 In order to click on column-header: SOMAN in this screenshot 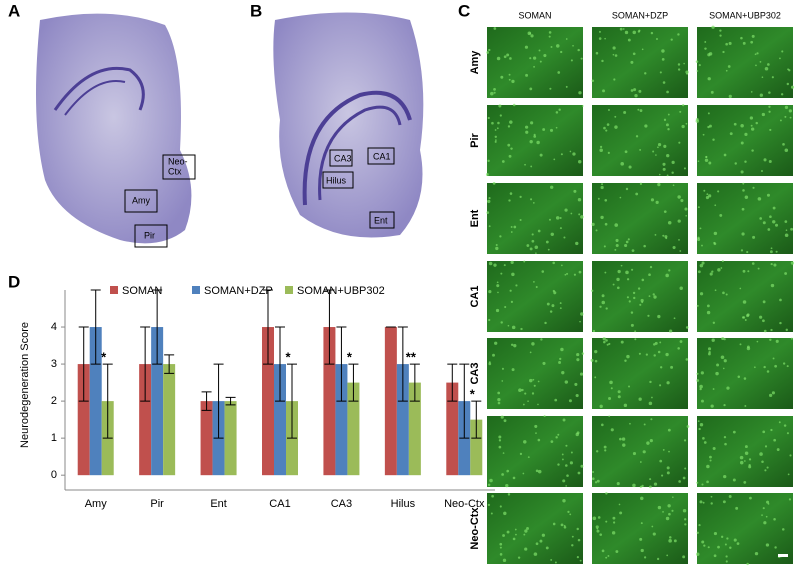, I will do `click(534, 15)`.